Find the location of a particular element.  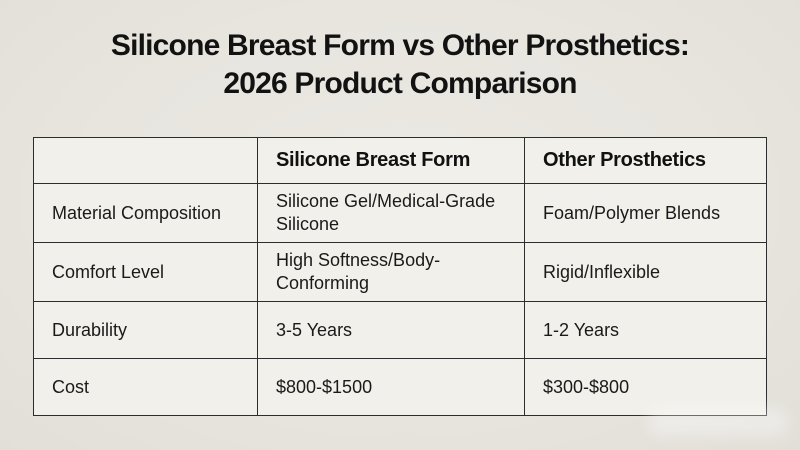

feature-label: Comfort Level is located at coordinates (145, 272).